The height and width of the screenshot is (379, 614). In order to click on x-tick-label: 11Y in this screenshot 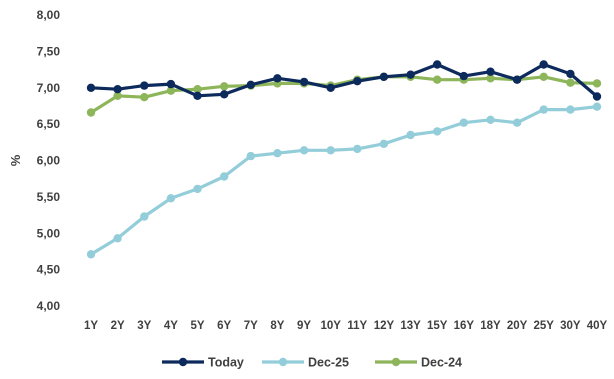, I will do `click(357, 326)`.